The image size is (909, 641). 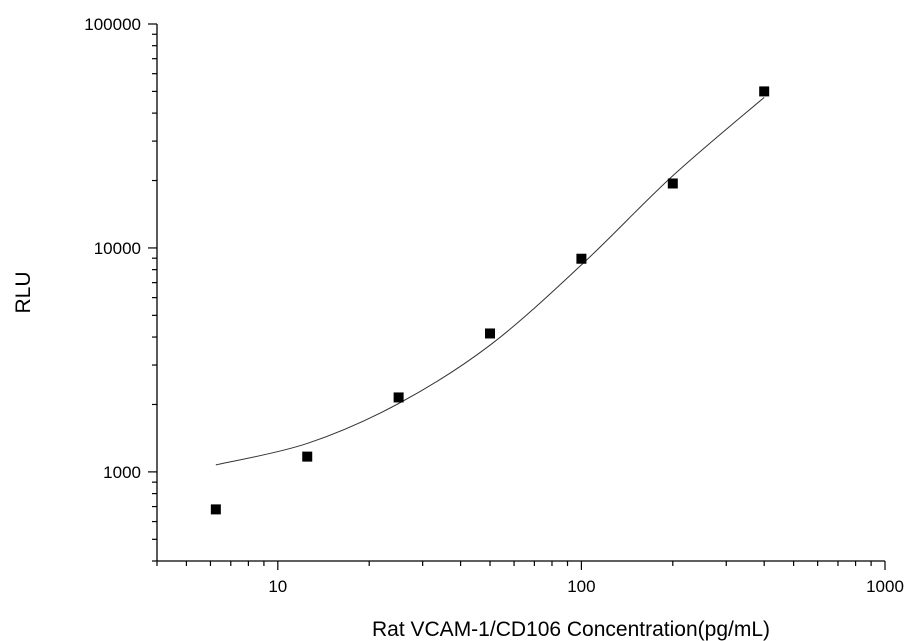 I want to click on y-axis-label: RLU, so click(x=23, y=292).